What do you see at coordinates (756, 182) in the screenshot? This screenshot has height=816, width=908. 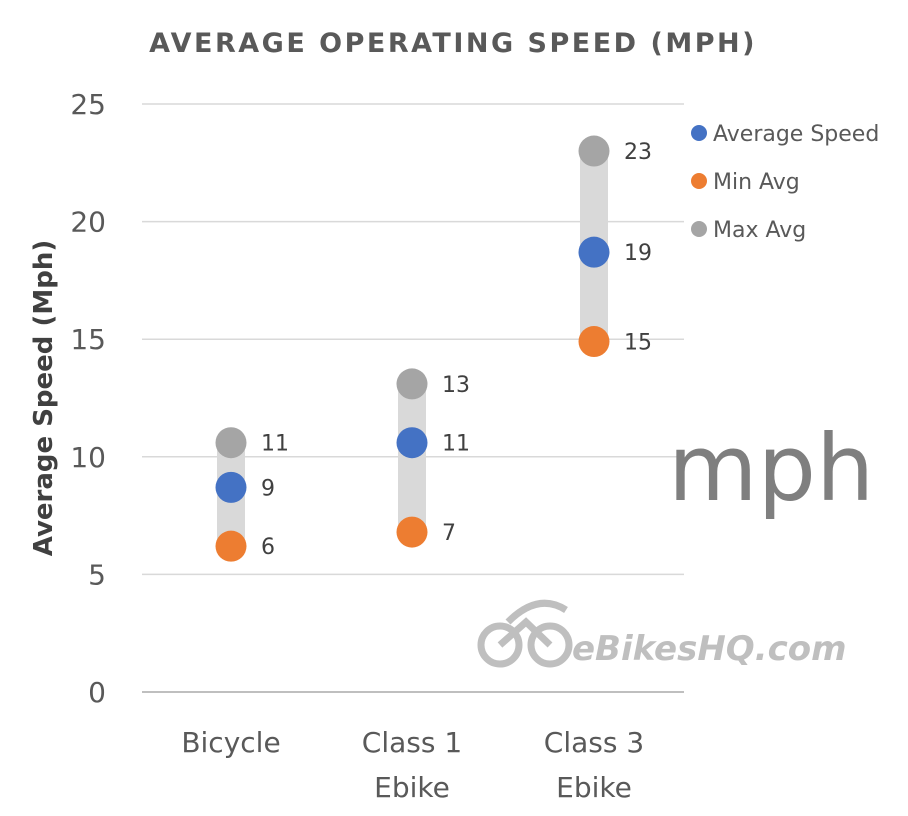 I see `legend-label: Min Avg` at bounding box center [756, 182].